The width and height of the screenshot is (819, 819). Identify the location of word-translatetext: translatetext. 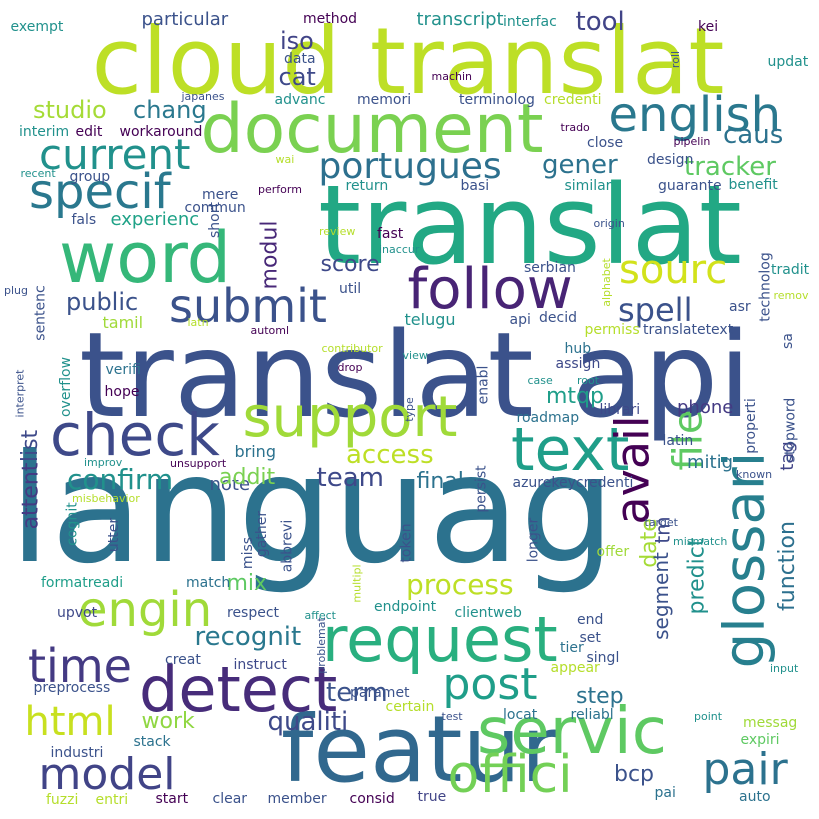
(688, 330).